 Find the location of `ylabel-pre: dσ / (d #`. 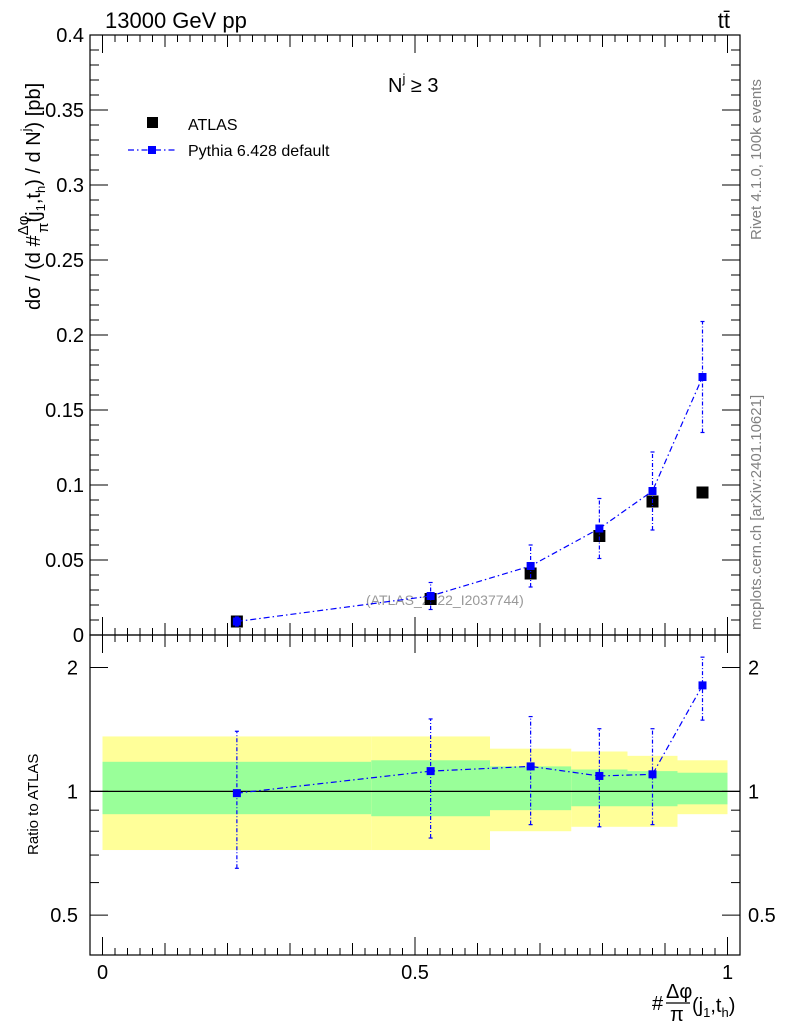

ylabel-pre: dσ / (d # is located at coordinates (34, 272).